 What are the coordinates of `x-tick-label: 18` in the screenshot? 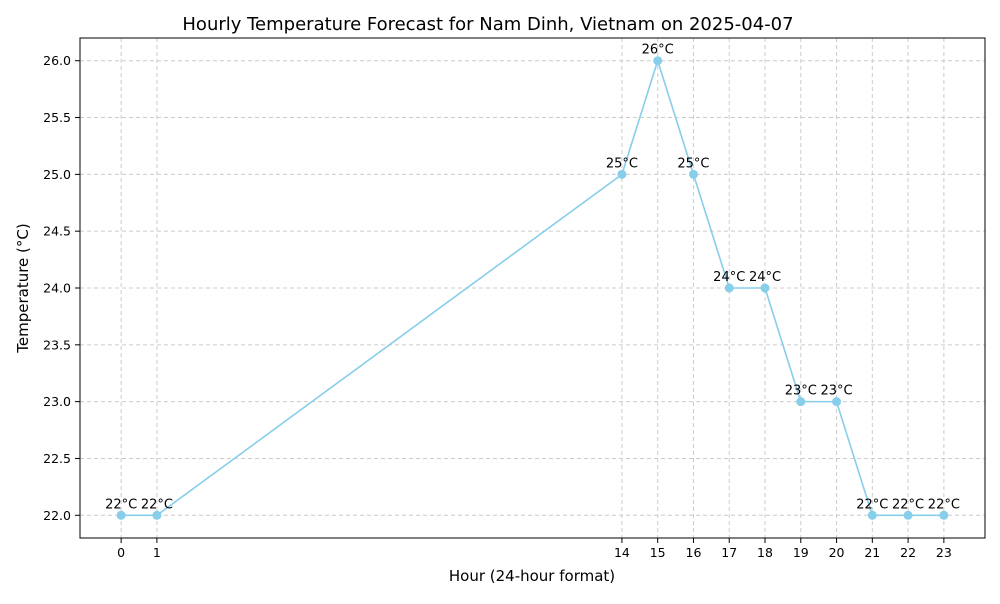 It's located at (765, 552).